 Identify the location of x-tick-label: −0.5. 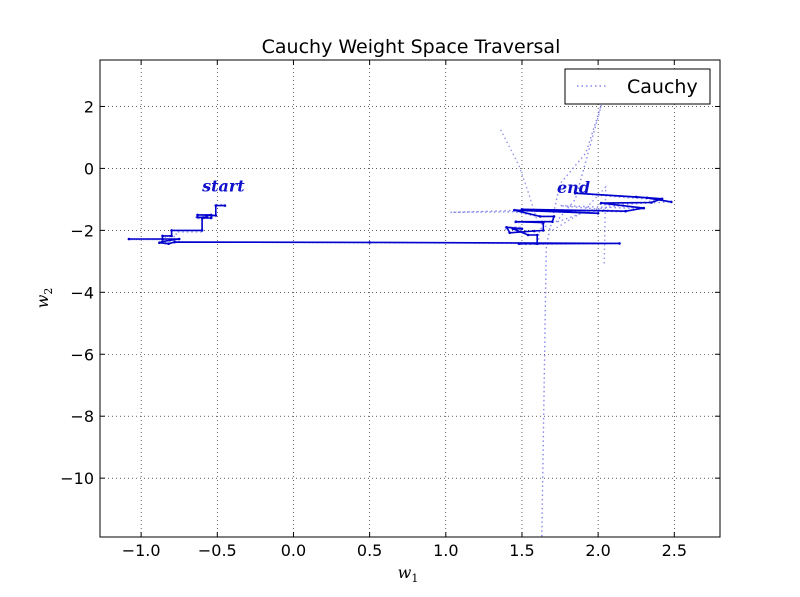
(217, 550).